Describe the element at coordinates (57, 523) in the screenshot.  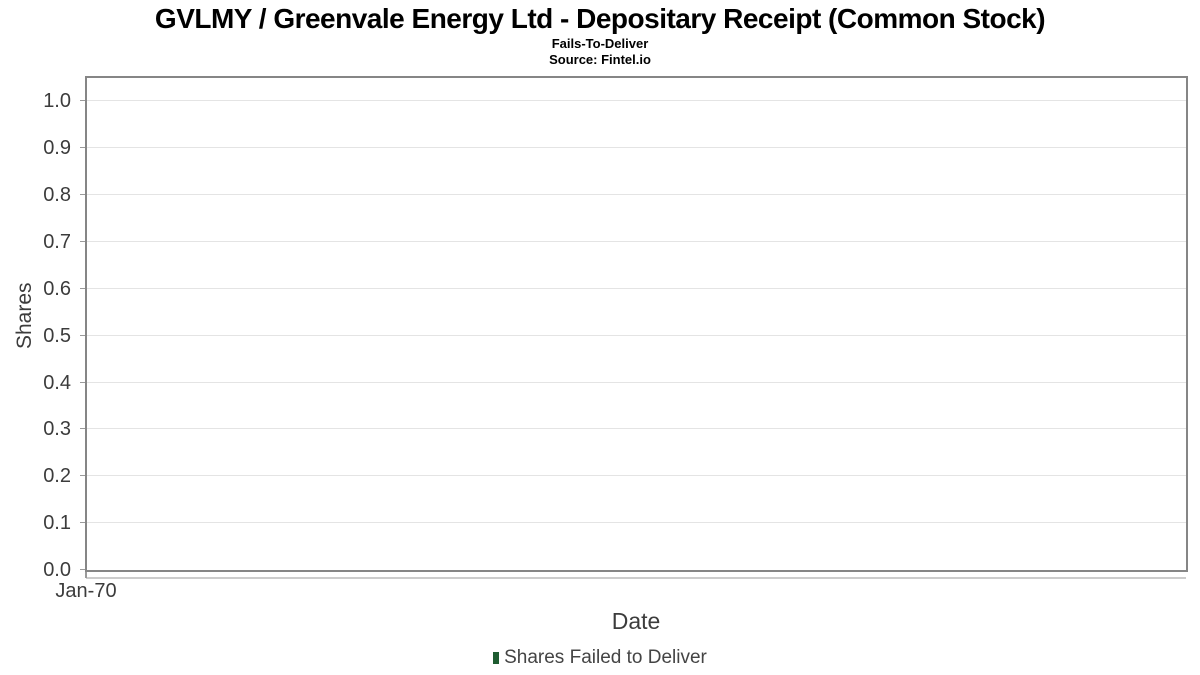
I see `y-axis-tick-label: 0.1` at that location.